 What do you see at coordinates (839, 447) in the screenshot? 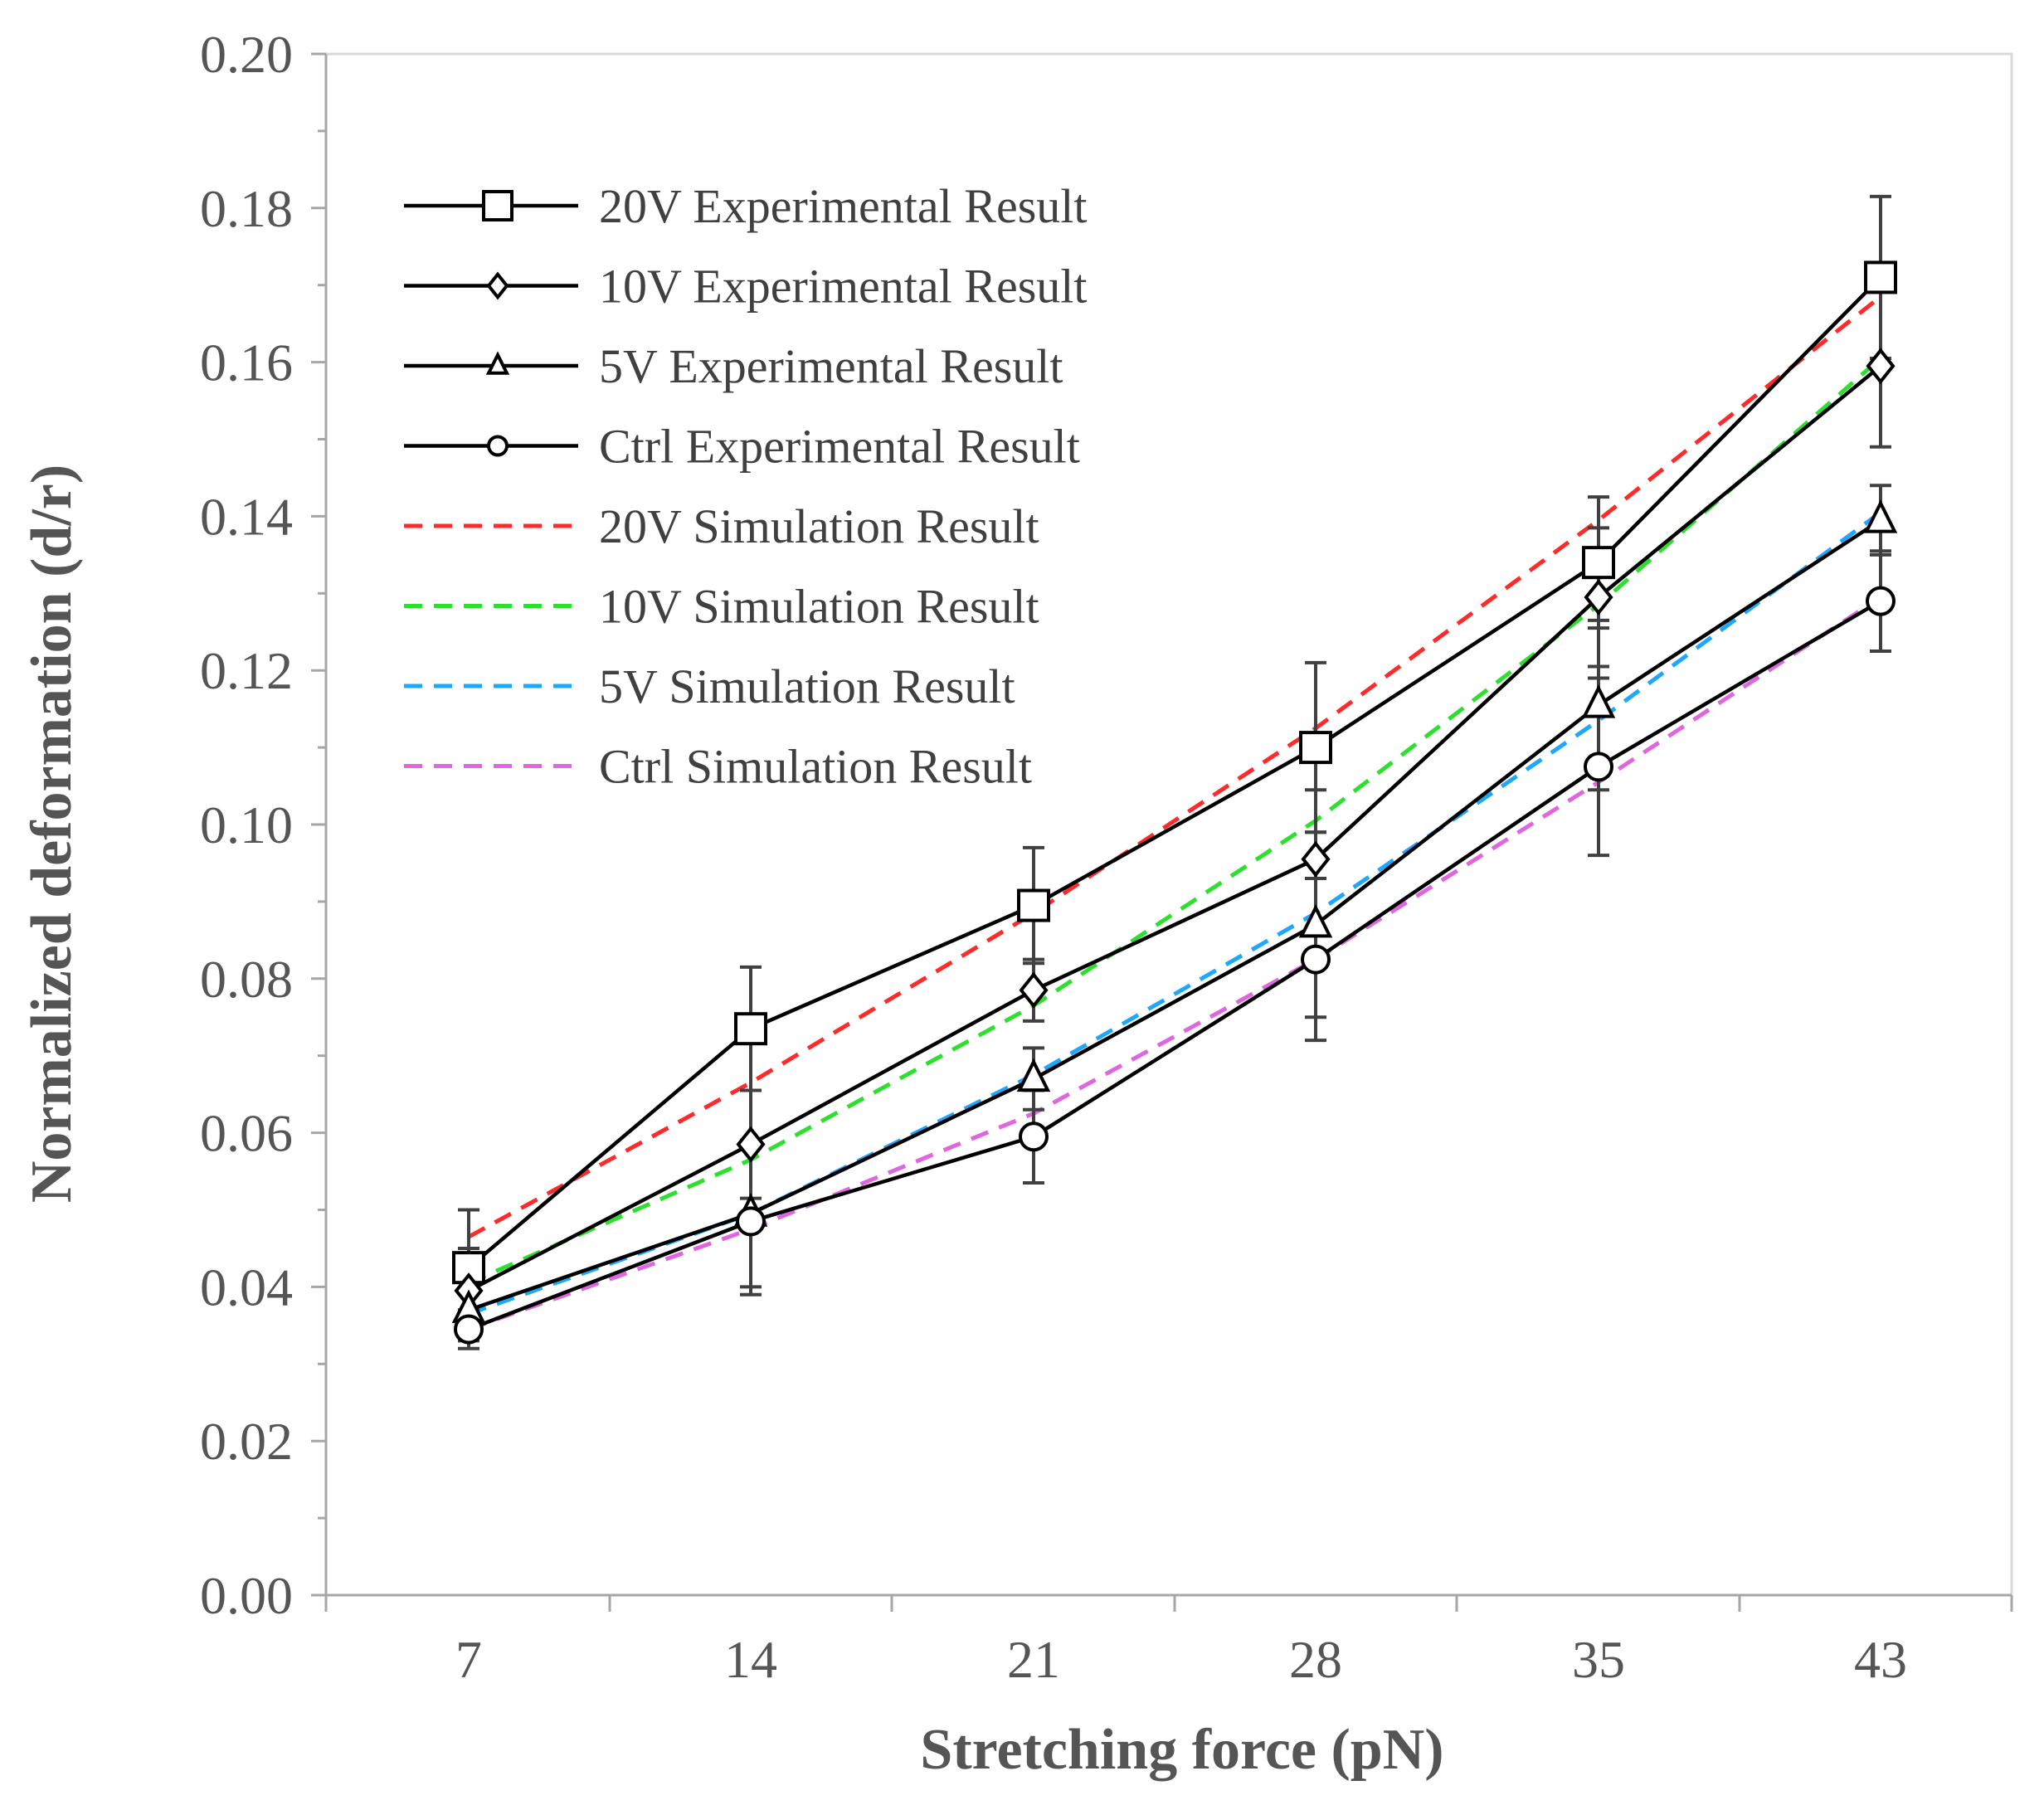
I see `legend-label: Ctrl Experimental Result` at bounding box center [839, 447].